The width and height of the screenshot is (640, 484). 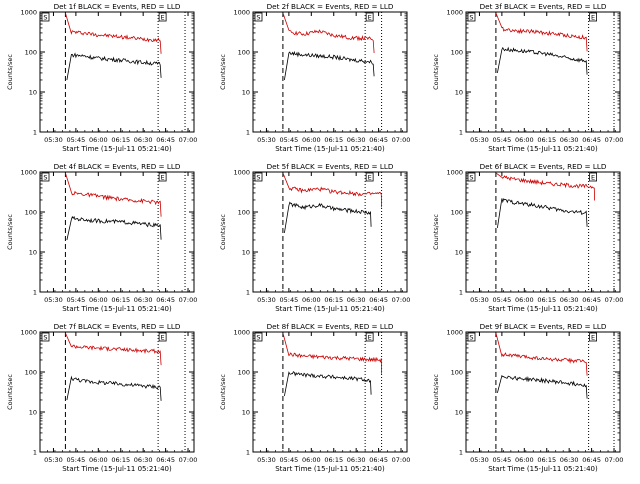 What do you see at coordinates (117, 166) in the screenshot?
I see `chart-title: Det 4f BLACK = Events, RED = LLD` at bounding box center [117, 166].